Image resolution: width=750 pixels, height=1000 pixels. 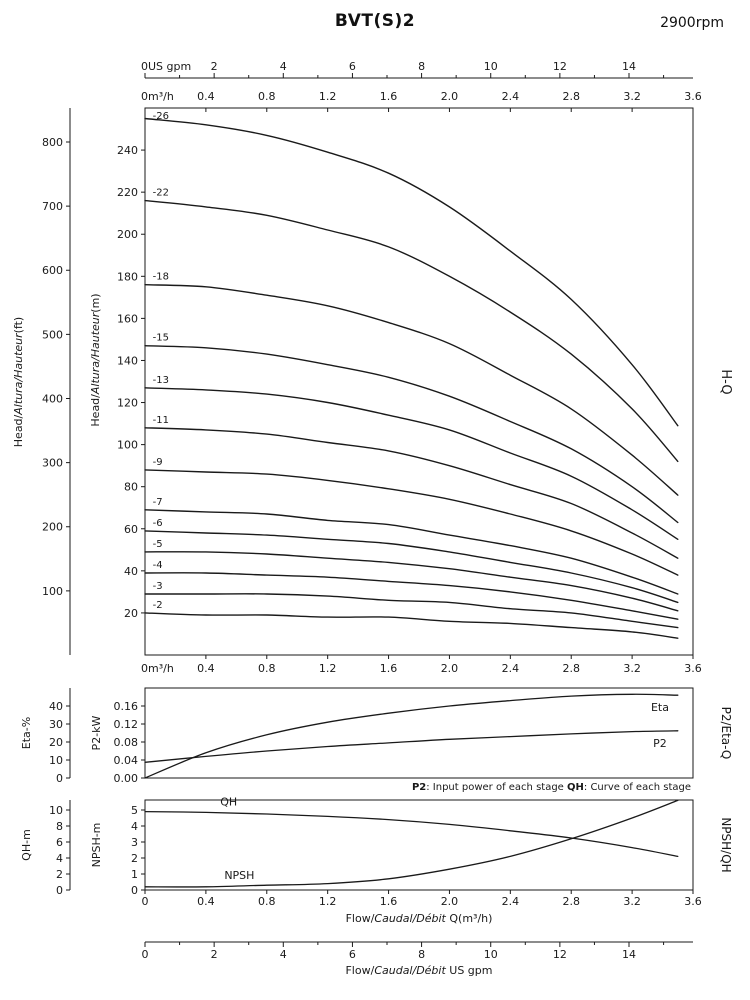 What do you see at coordinates (389, 668) in the screenshot?
I see `m3h-bottom-tick-label: 1.6` at bounding box center [389, 668].